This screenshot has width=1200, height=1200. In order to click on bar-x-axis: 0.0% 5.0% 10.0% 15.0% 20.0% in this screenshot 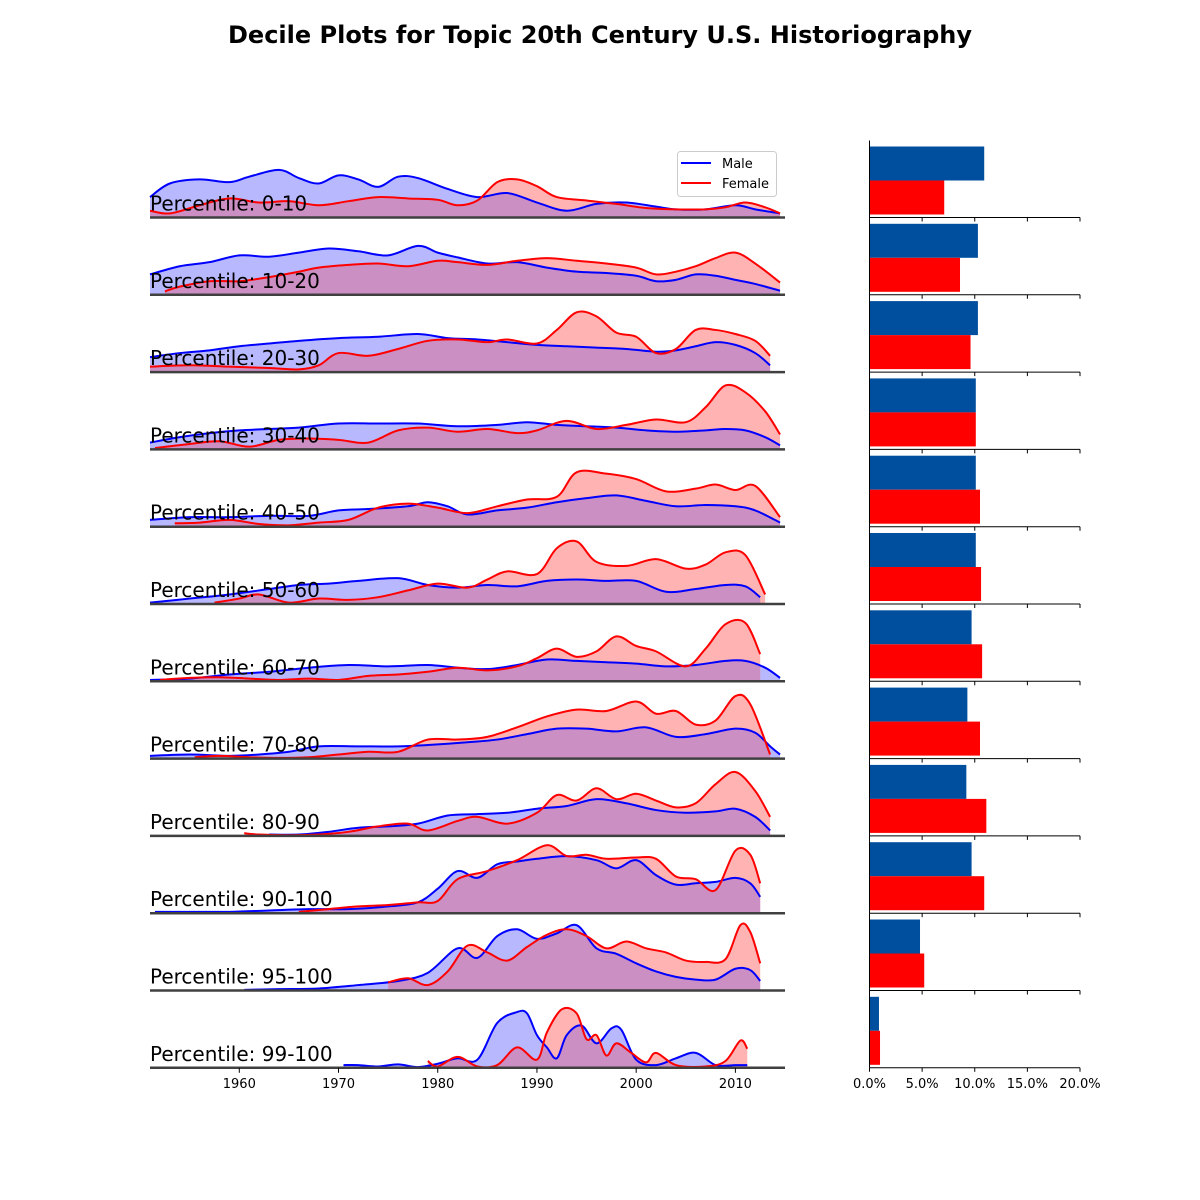, I will do `click(977, 1084)`.